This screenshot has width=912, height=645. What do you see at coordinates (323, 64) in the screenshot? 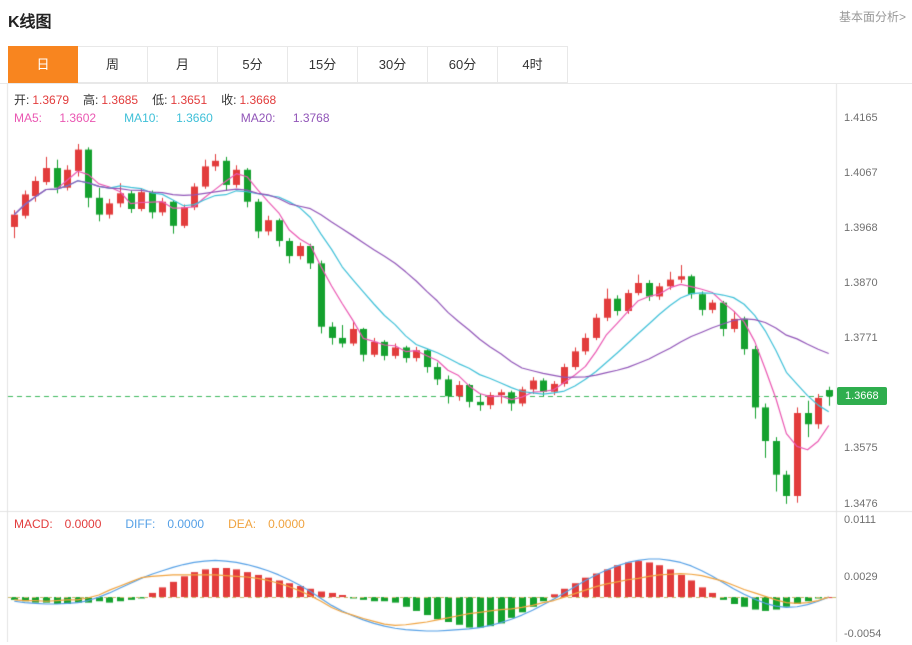
I see `tab-15min: 15分` at bounding box center [323, 64].